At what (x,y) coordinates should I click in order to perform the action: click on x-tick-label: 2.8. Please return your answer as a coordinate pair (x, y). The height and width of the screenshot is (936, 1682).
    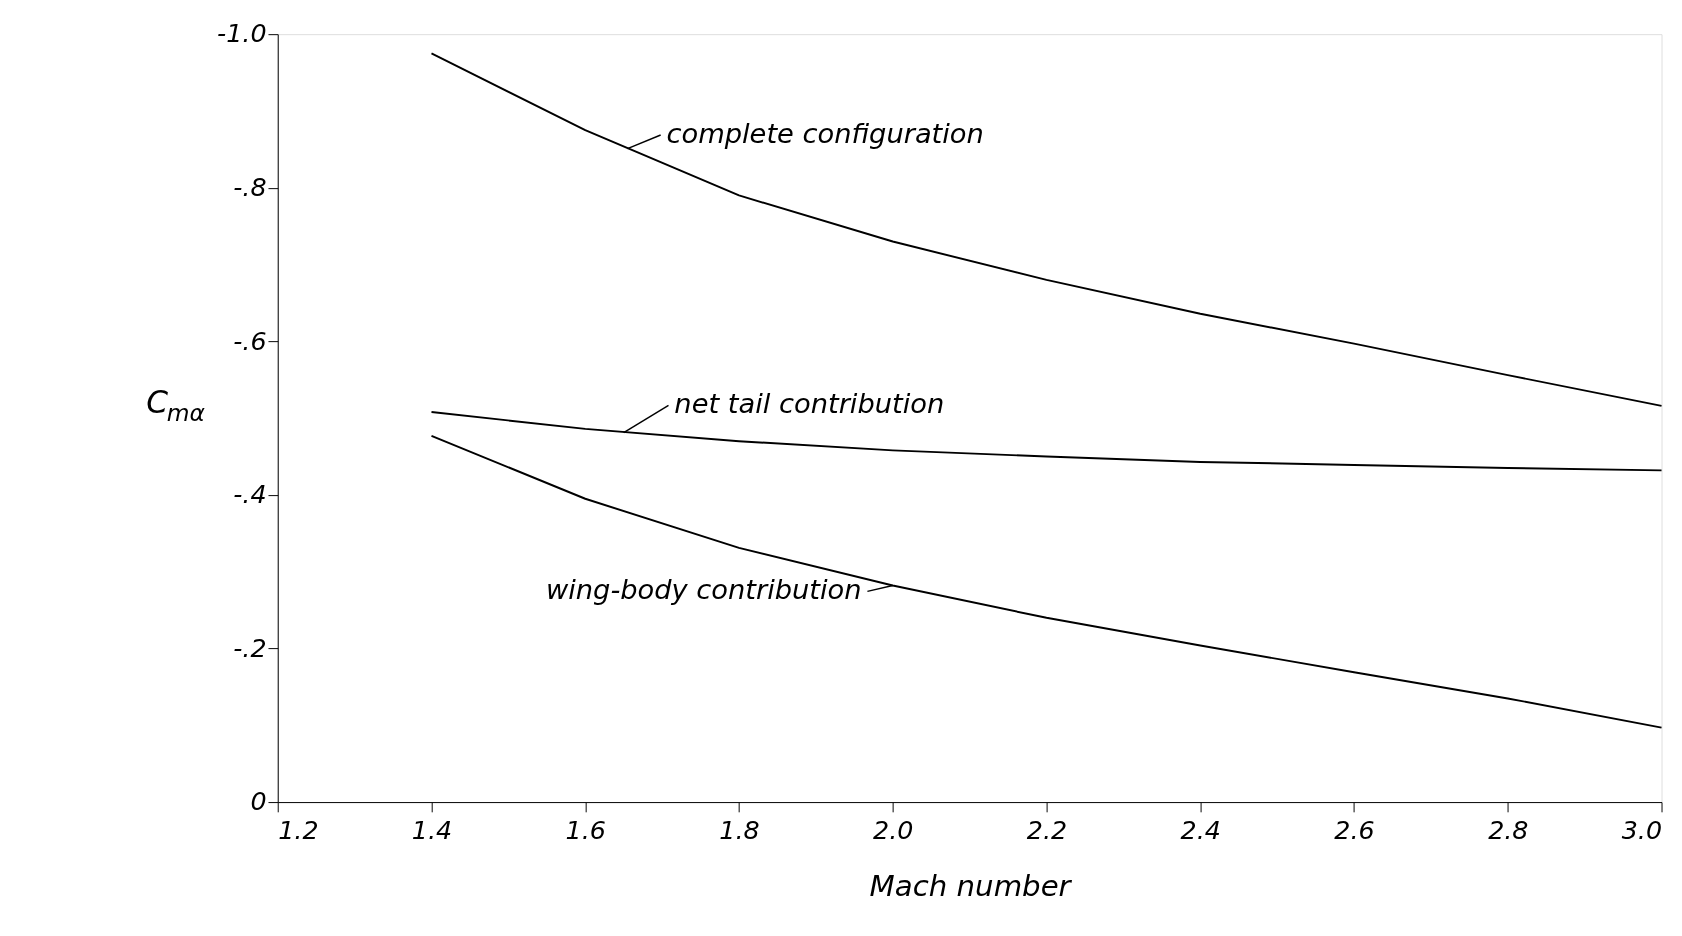
    Looking at the image, I should click on (1508, 829).